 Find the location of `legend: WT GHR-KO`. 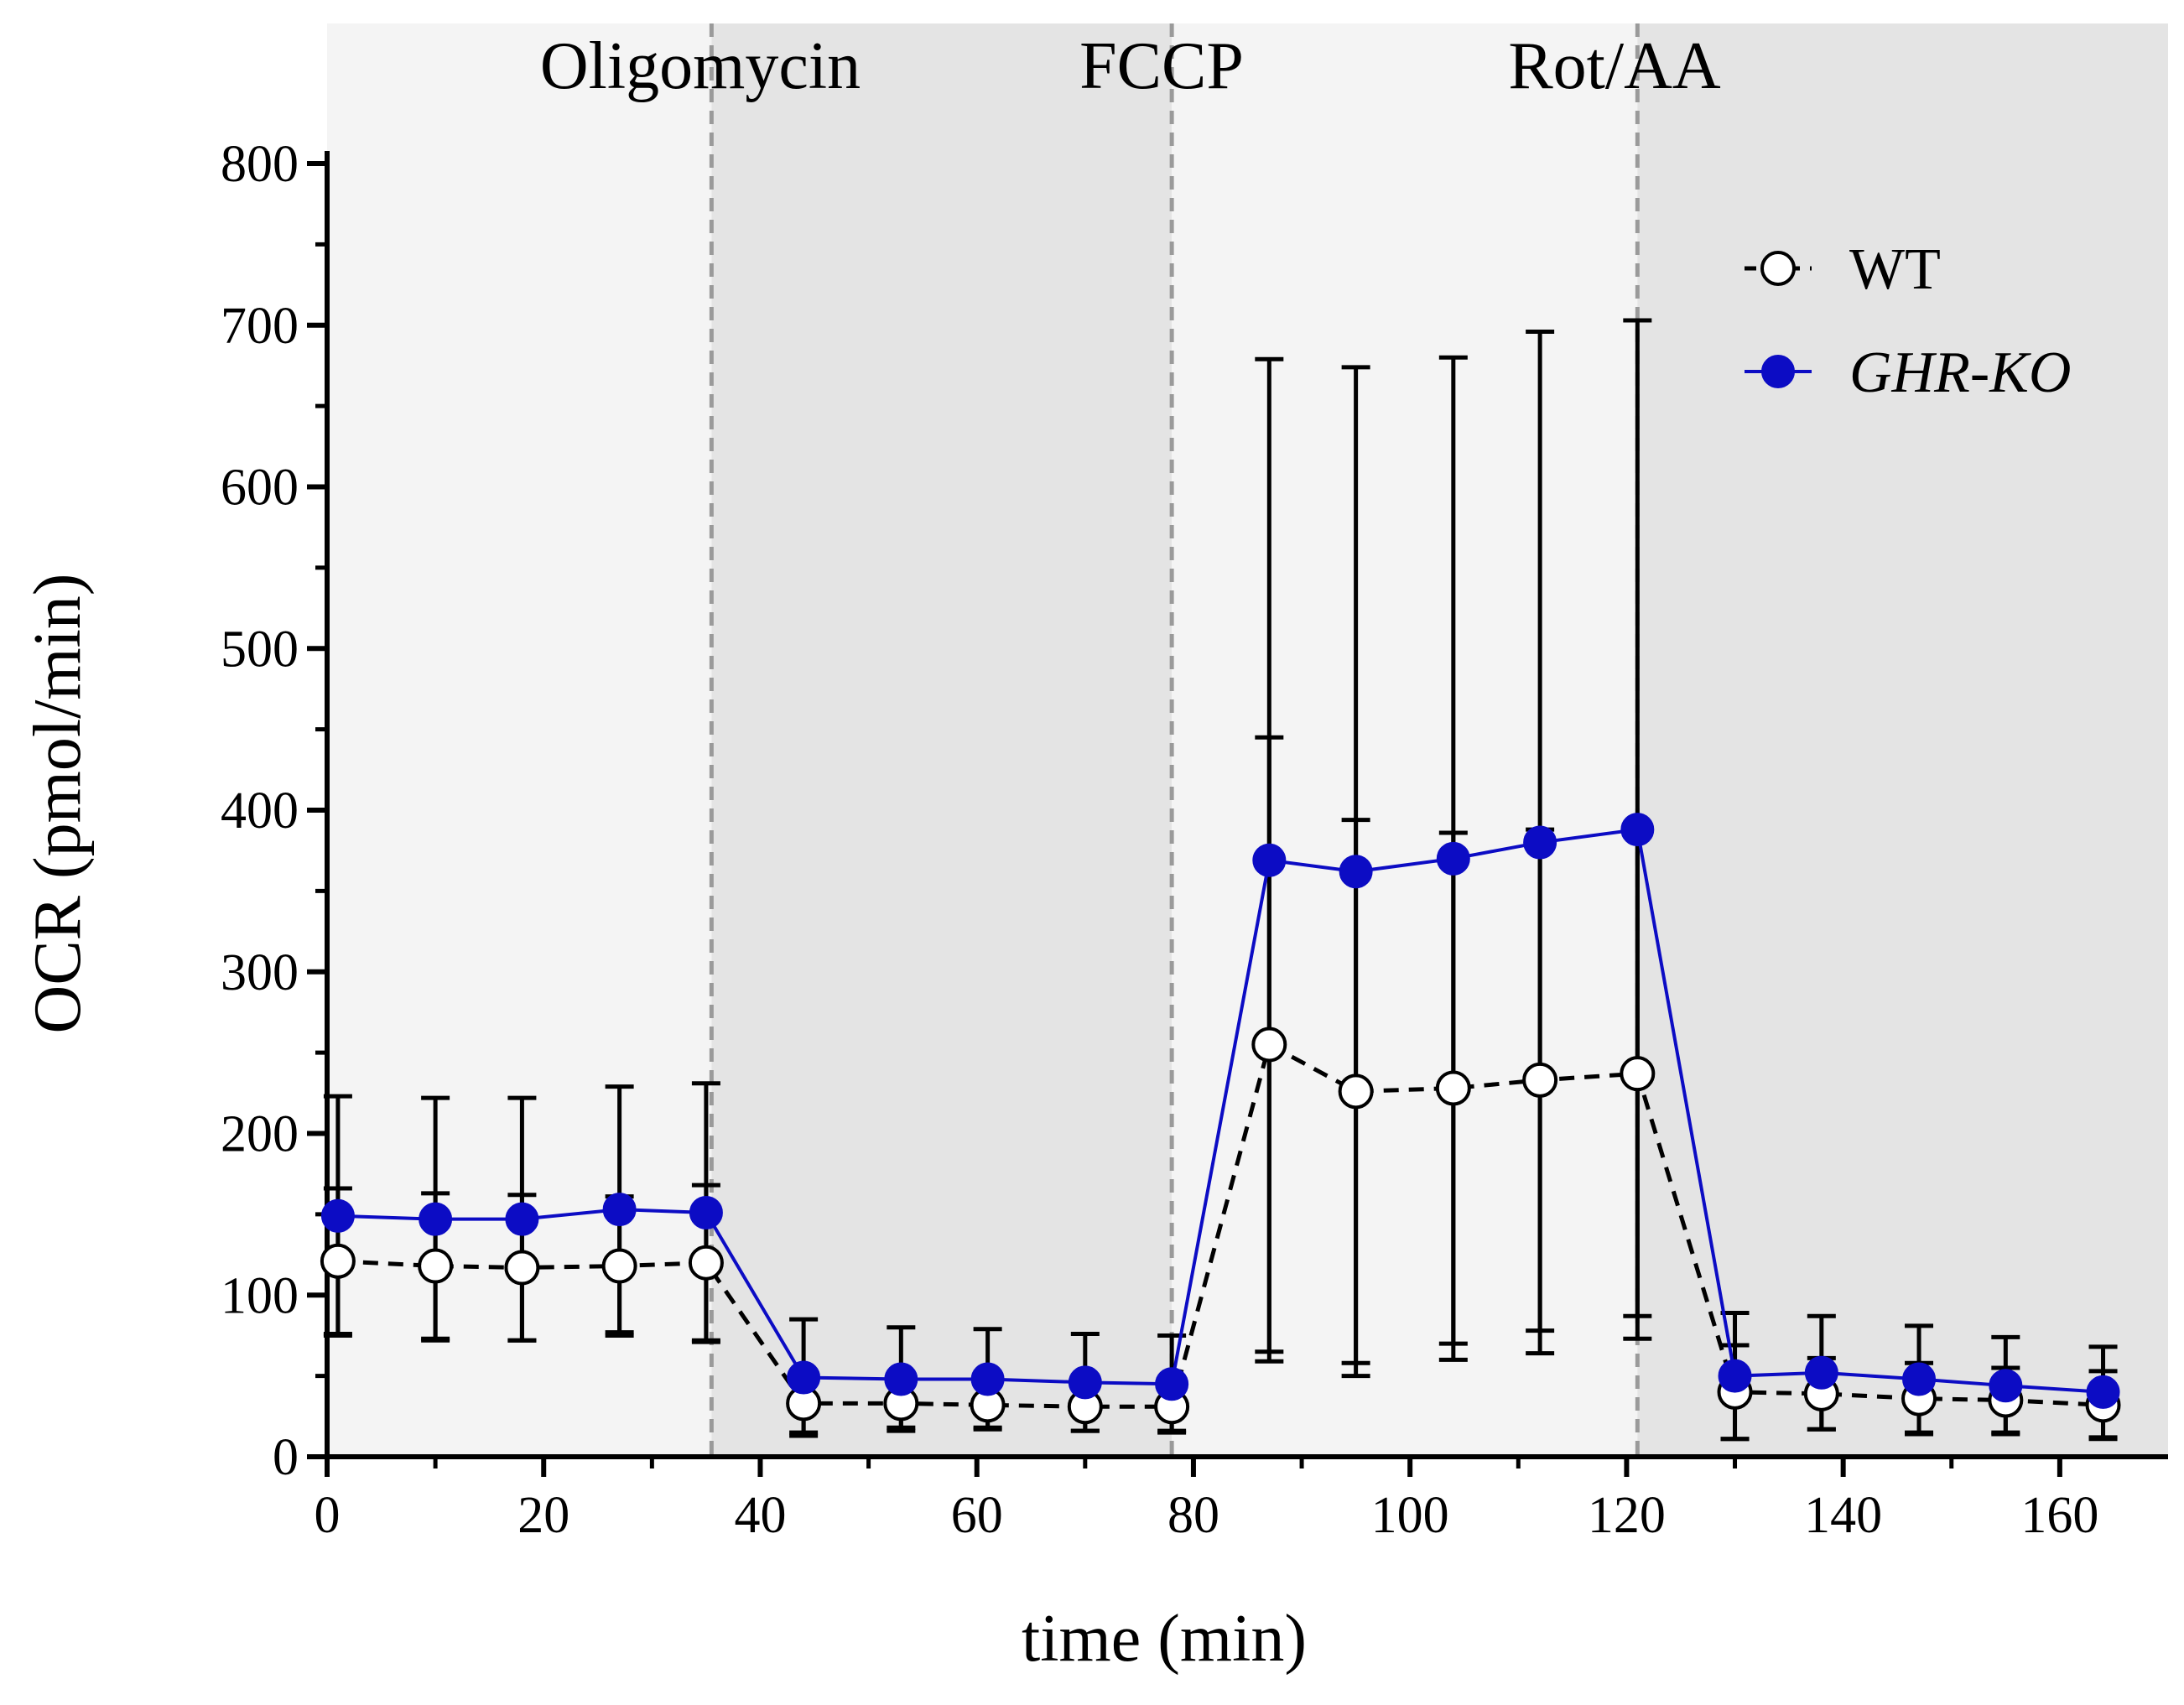

legend: WT GHR-KO is located at coordinates (1908, 321).